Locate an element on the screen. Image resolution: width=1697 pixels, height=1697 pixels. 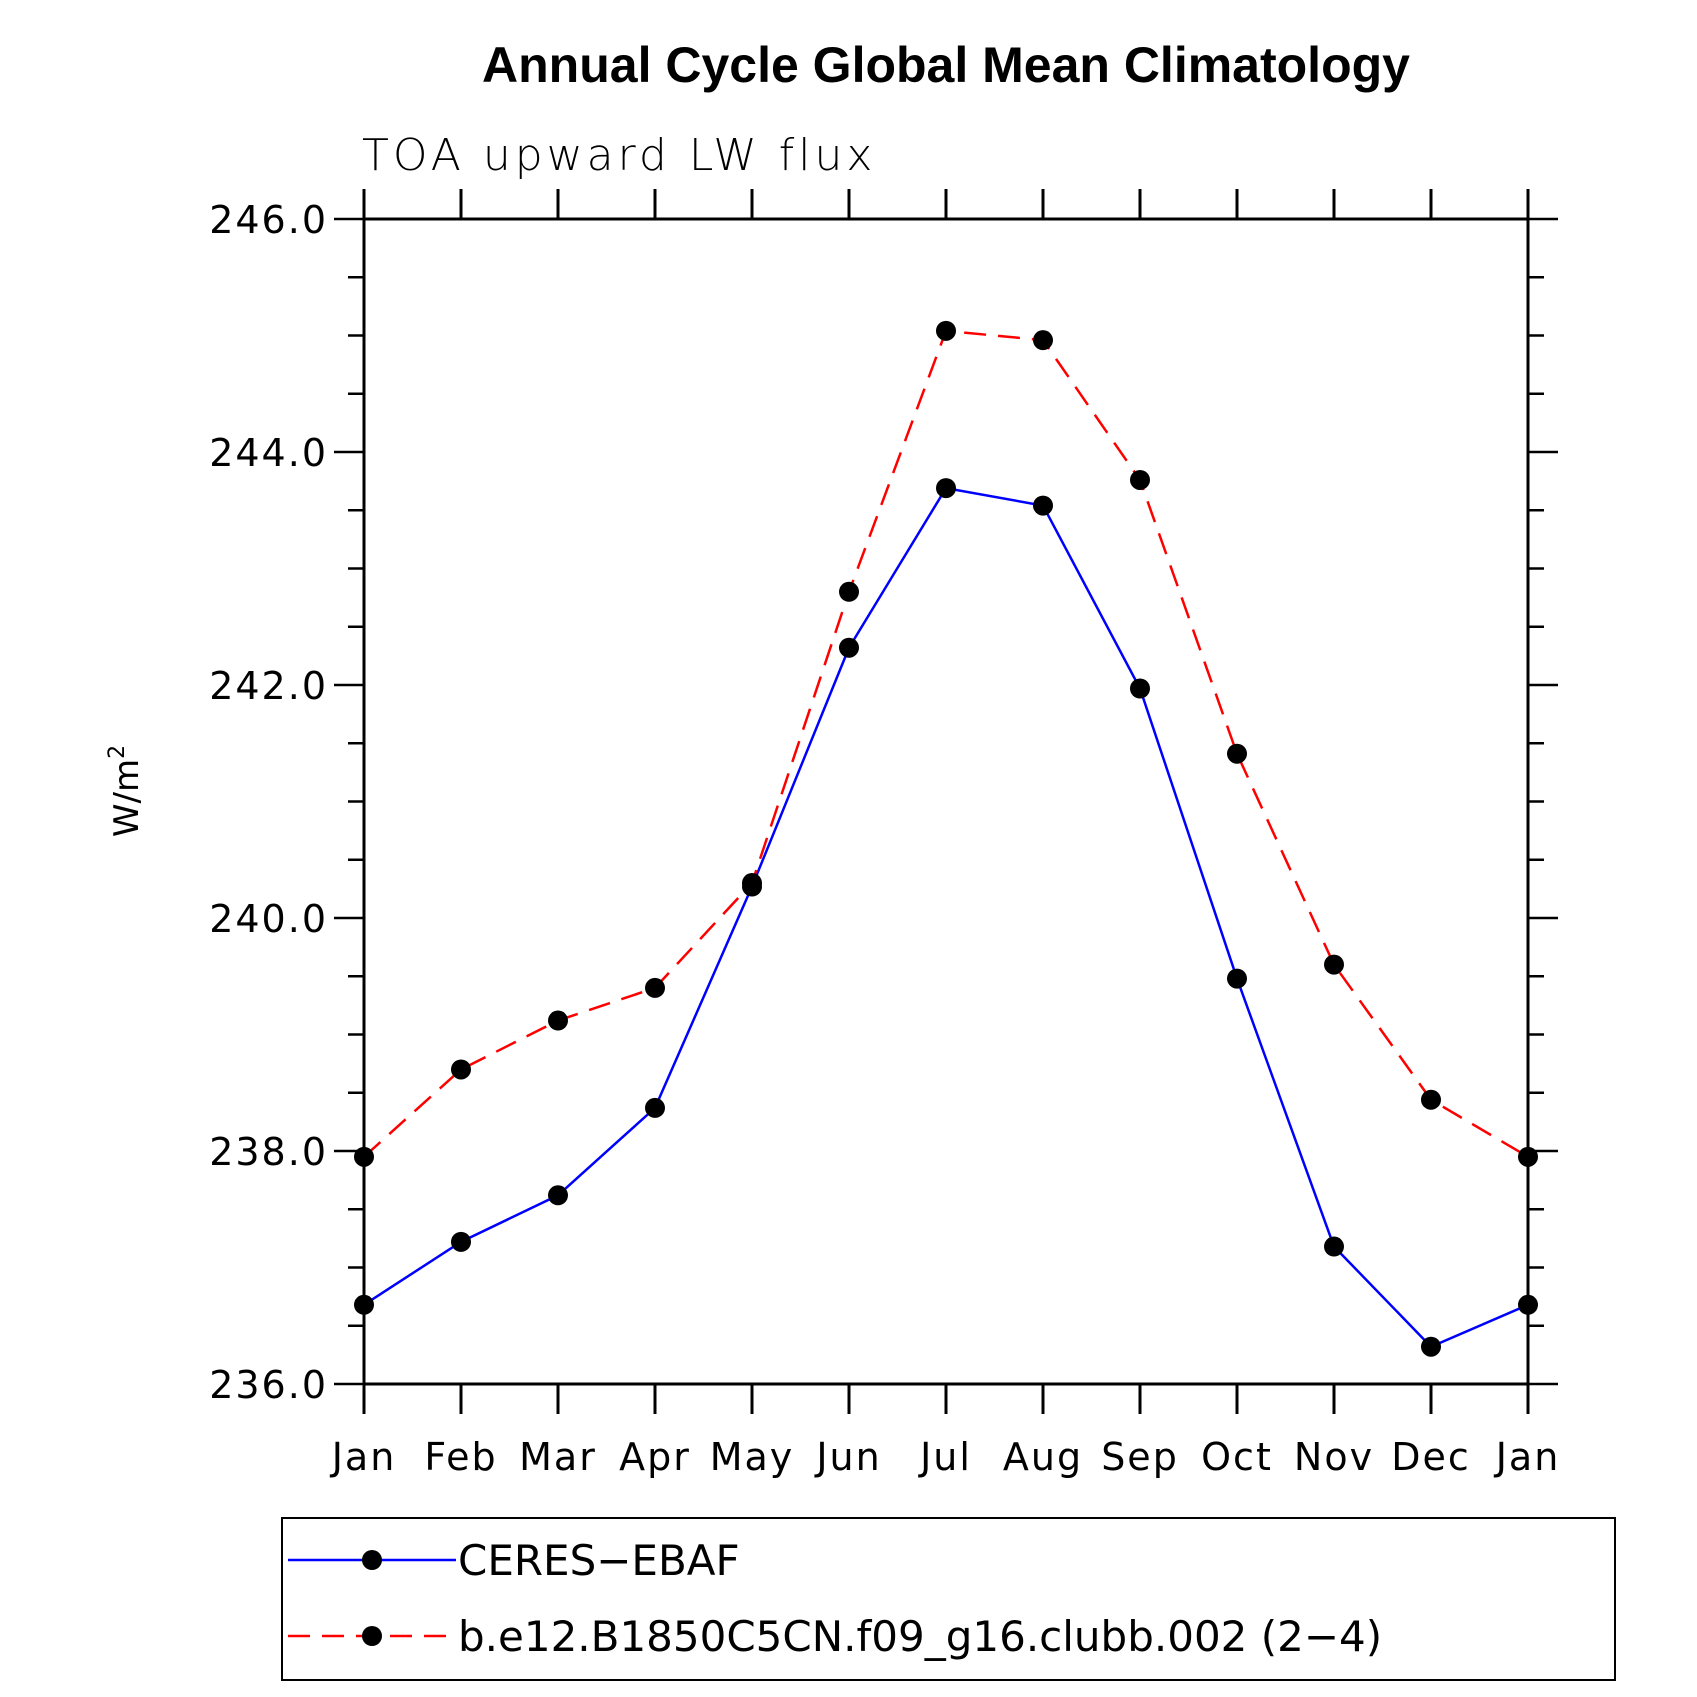
legend-label-2: b.e12.B1850C5CN.f09_g16.clubb.002 (2−4) is located at coordinates (920, 1636).